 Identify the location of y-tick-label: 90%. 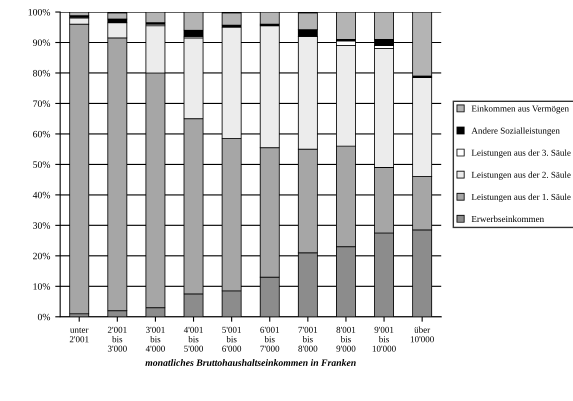
(41, 42).